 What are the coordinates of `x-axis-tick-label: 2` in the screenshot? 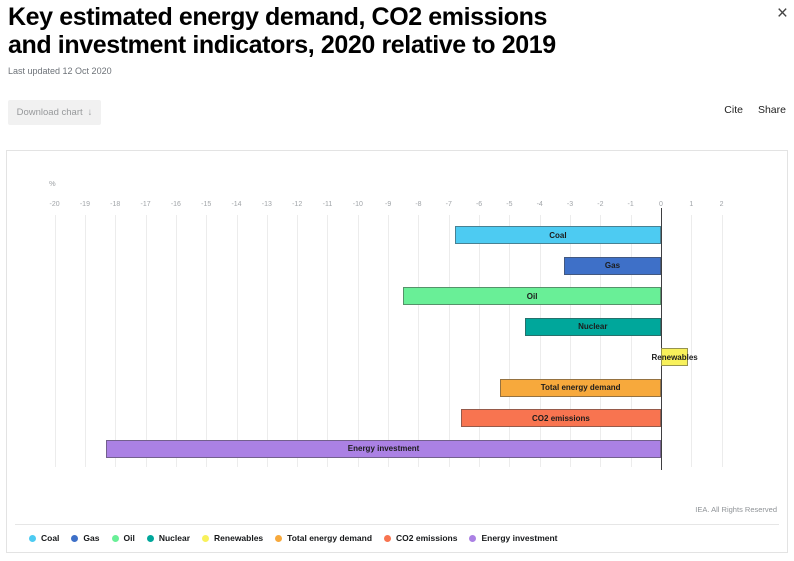 It's located at (721, 204).